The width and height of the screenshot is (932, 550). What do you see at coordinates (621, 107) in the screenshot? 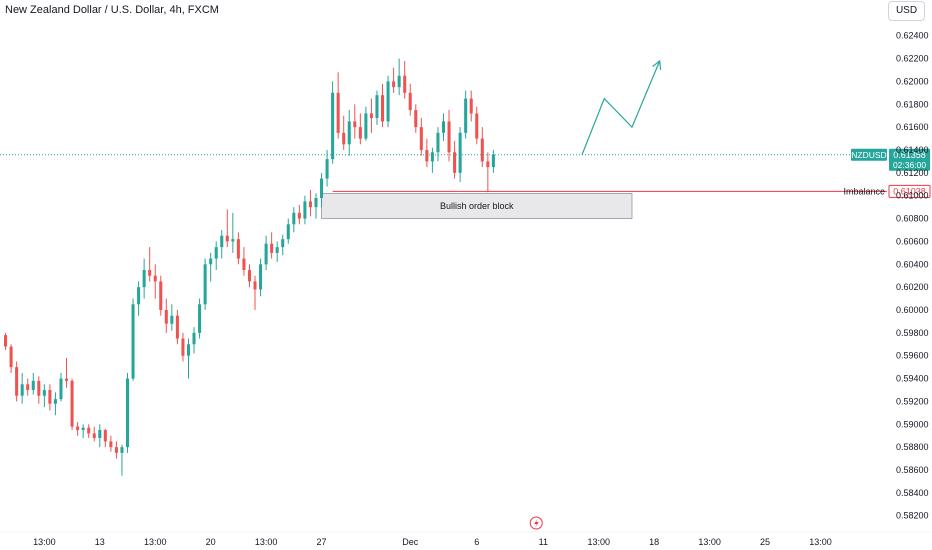
I see `projection-path` at bounding box center [621, 107].